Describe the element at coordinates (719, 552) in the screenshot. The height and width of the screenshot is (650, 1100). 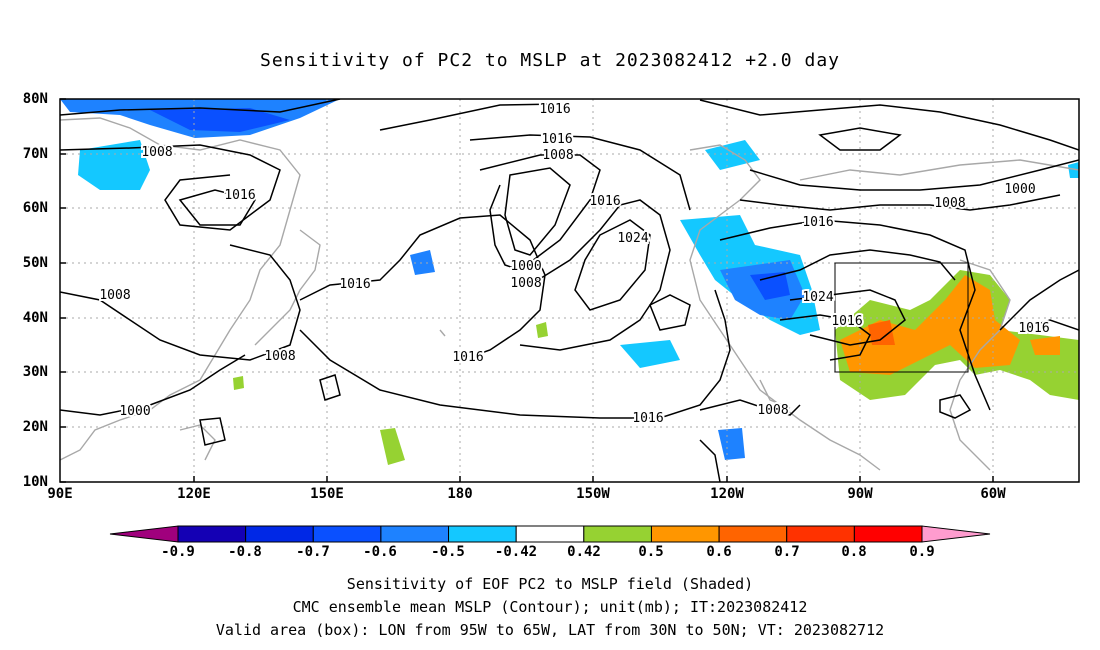
I see `colorbar-label: 0.6` at that location.